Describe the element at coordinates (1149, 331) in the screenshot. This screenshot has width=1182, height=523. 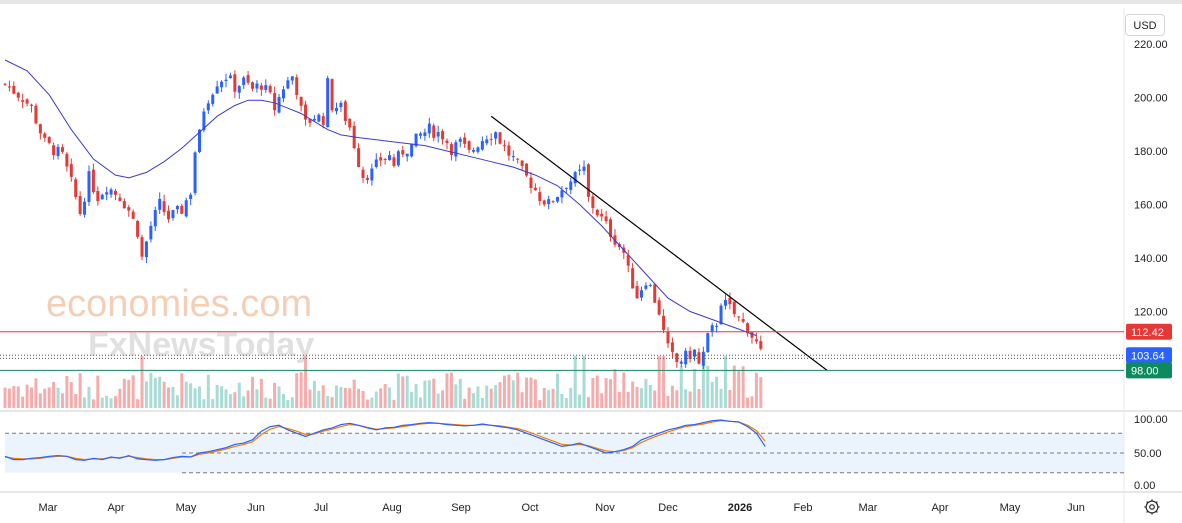
I see `price-label-badge` at that location.